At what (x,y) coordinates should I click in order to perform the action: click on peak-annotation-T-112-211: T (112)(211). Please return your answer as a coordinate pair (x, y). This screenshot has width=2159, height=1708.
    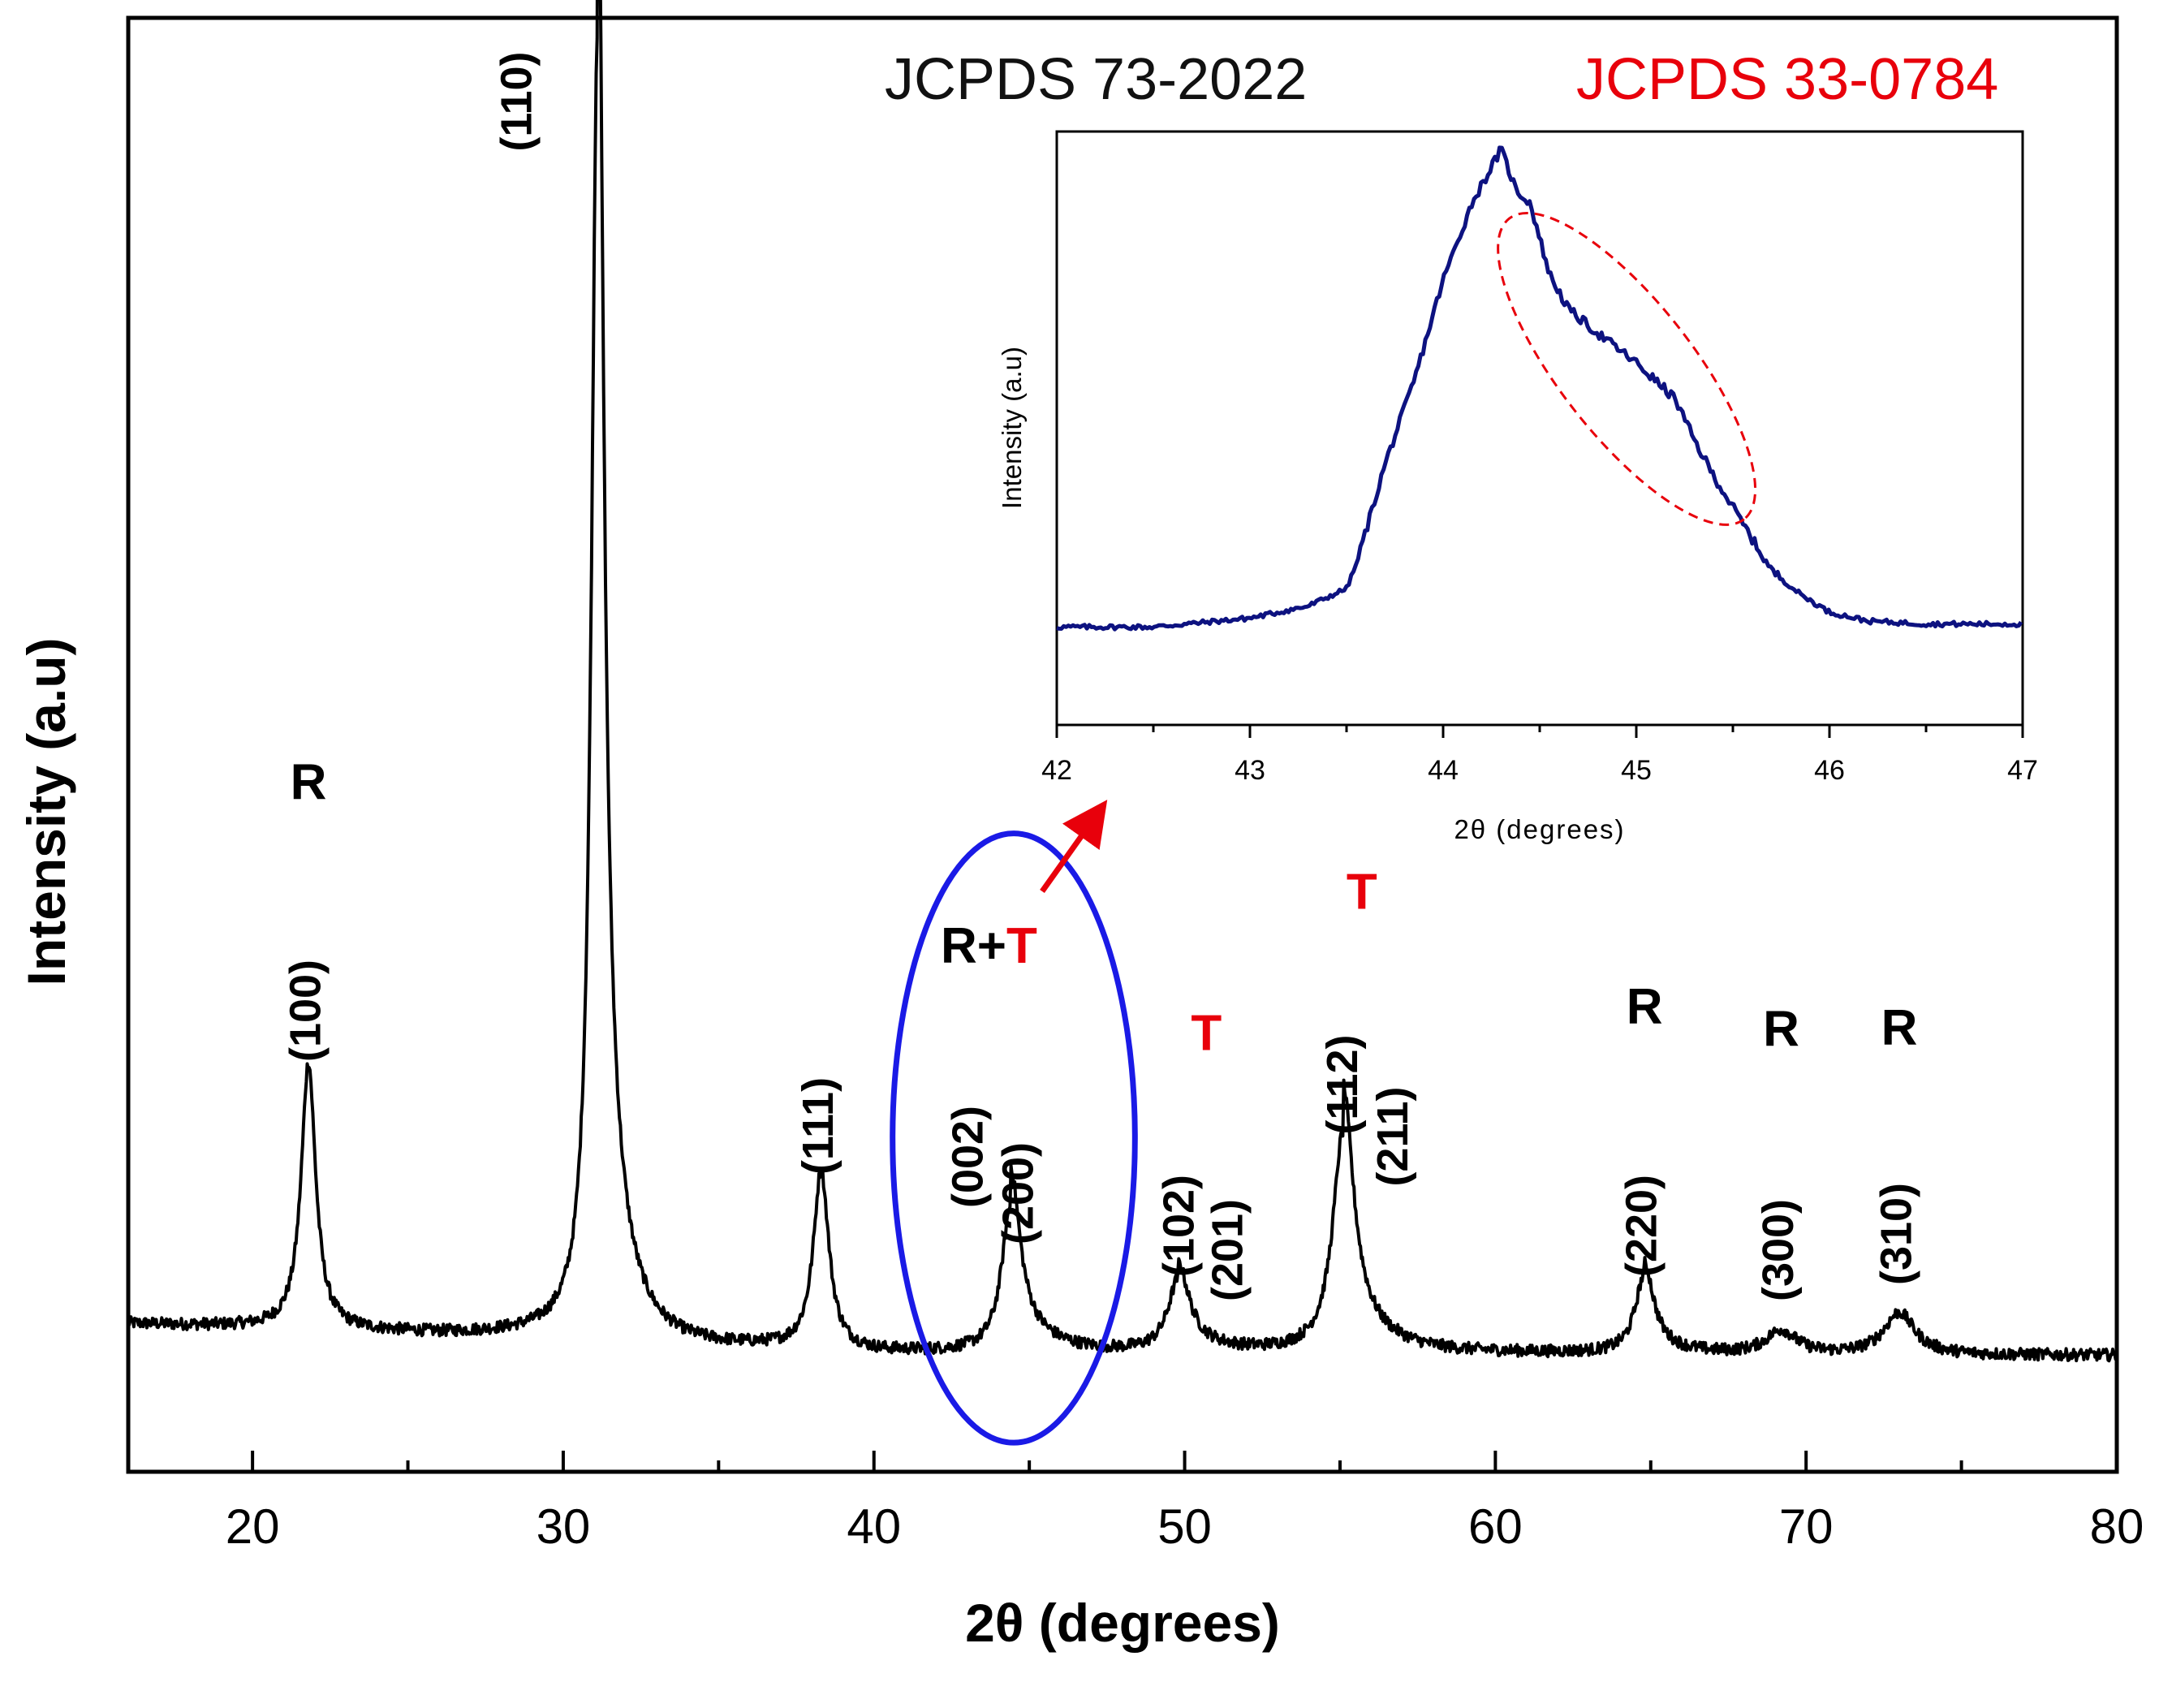
    Looking at the image, I should click on (1367, 1025).